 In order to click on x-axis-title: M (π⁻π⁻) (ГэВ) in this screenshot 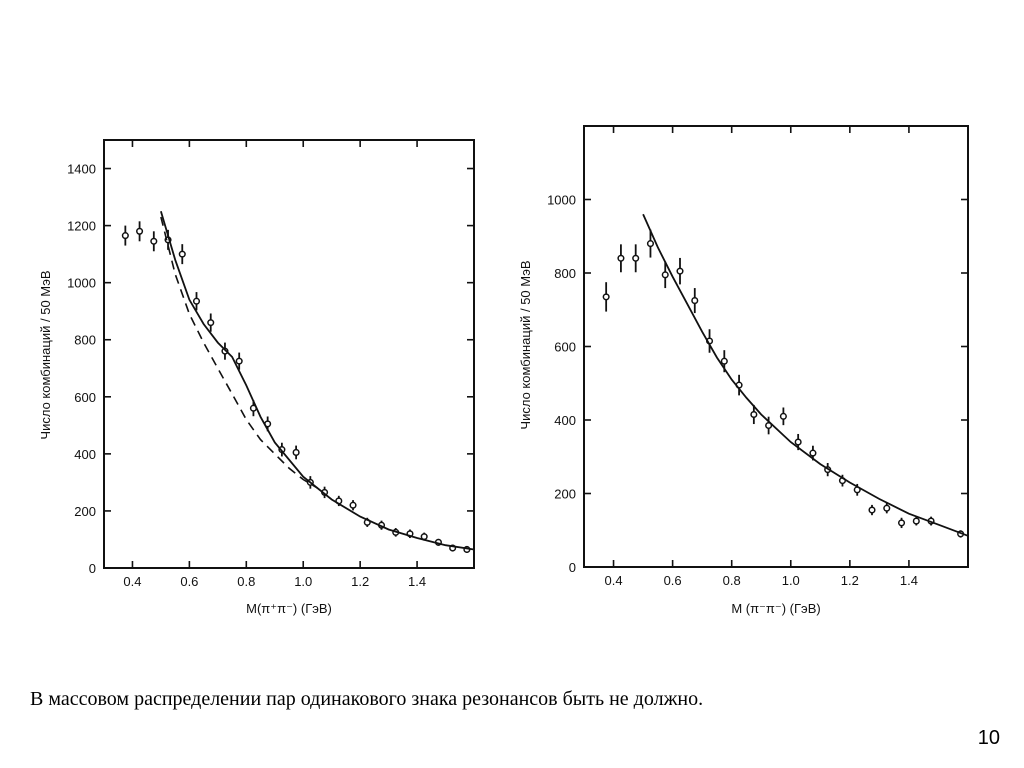, I will do `click(775, 608)`.